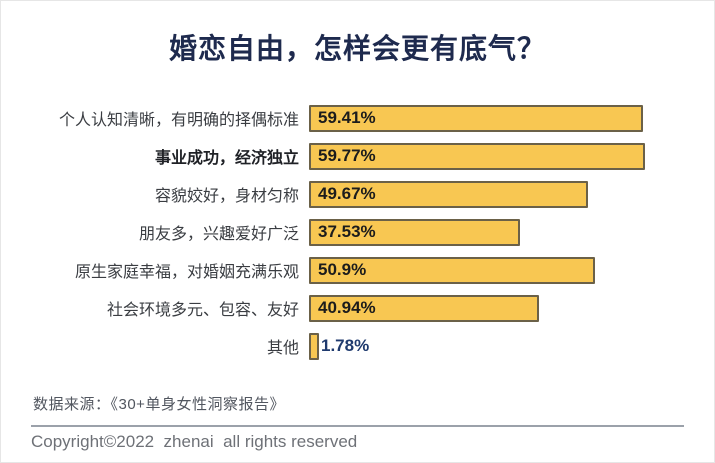  What do you see at coordinates (347, 117) in the screenshot?
I see `value-label: 59.41%` at bounding box center [347, 117].